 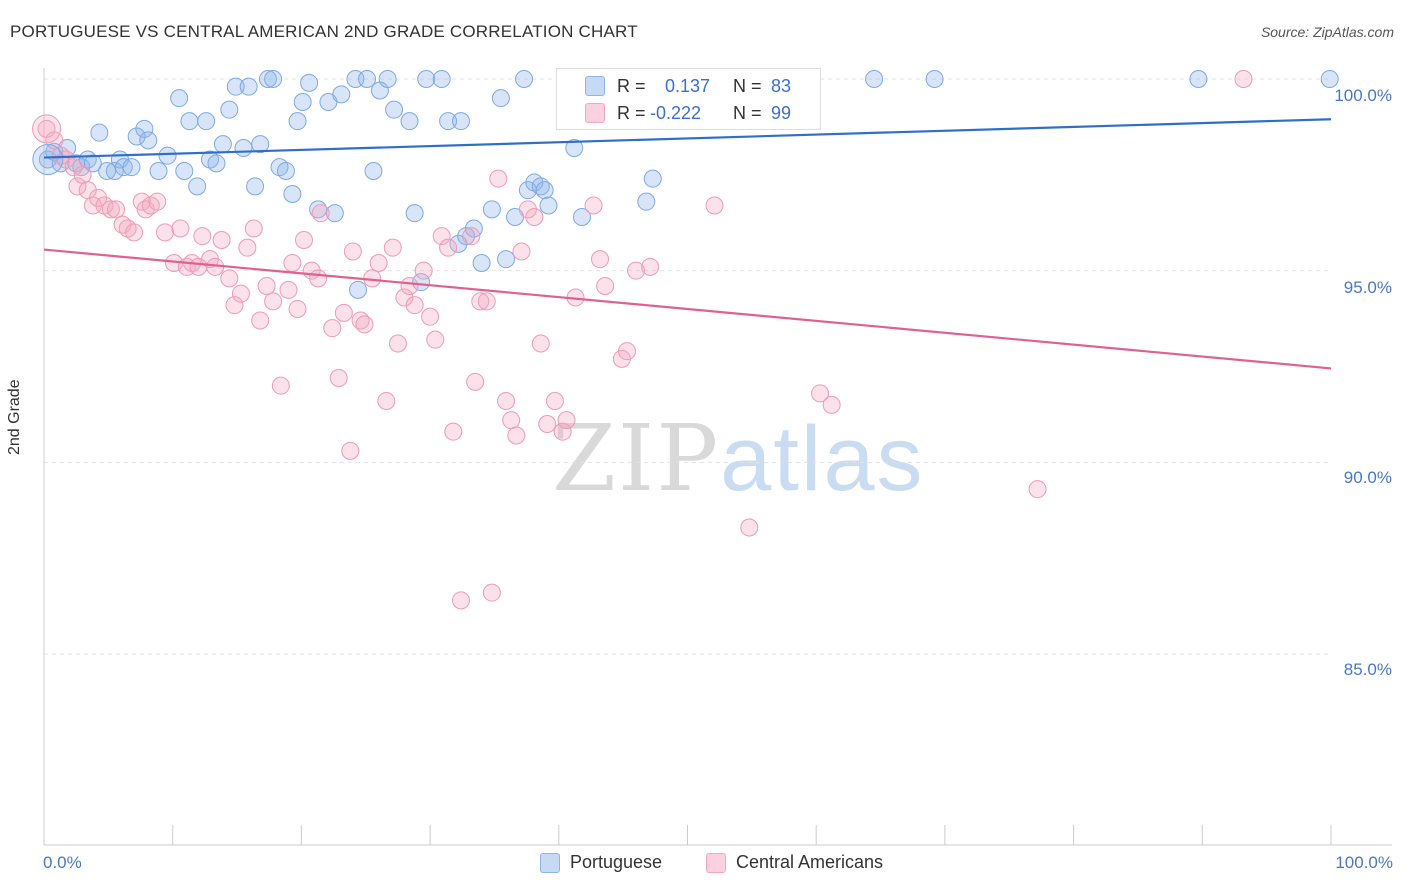 What do you see at coordinates (1367, 287) in the screenshot?
I see `y-tick-label: 95.0%` at bounding box center [1367, 287].